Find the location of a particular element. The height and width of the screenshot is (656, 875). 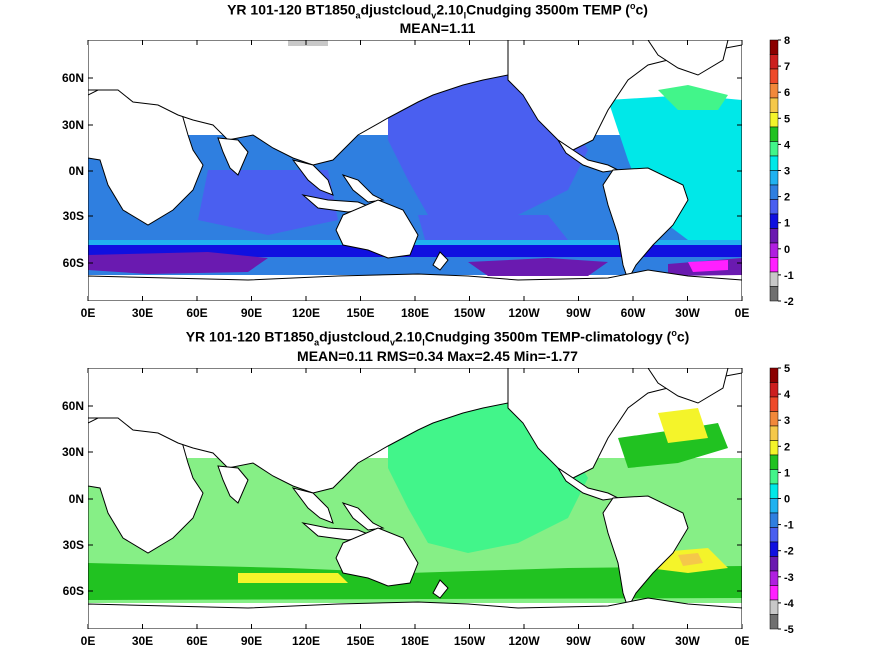

bottom-colorbar: 5 4 3 2 1 0 -1 -2 -3 -4 -5 is located at coordinates (782, 499).